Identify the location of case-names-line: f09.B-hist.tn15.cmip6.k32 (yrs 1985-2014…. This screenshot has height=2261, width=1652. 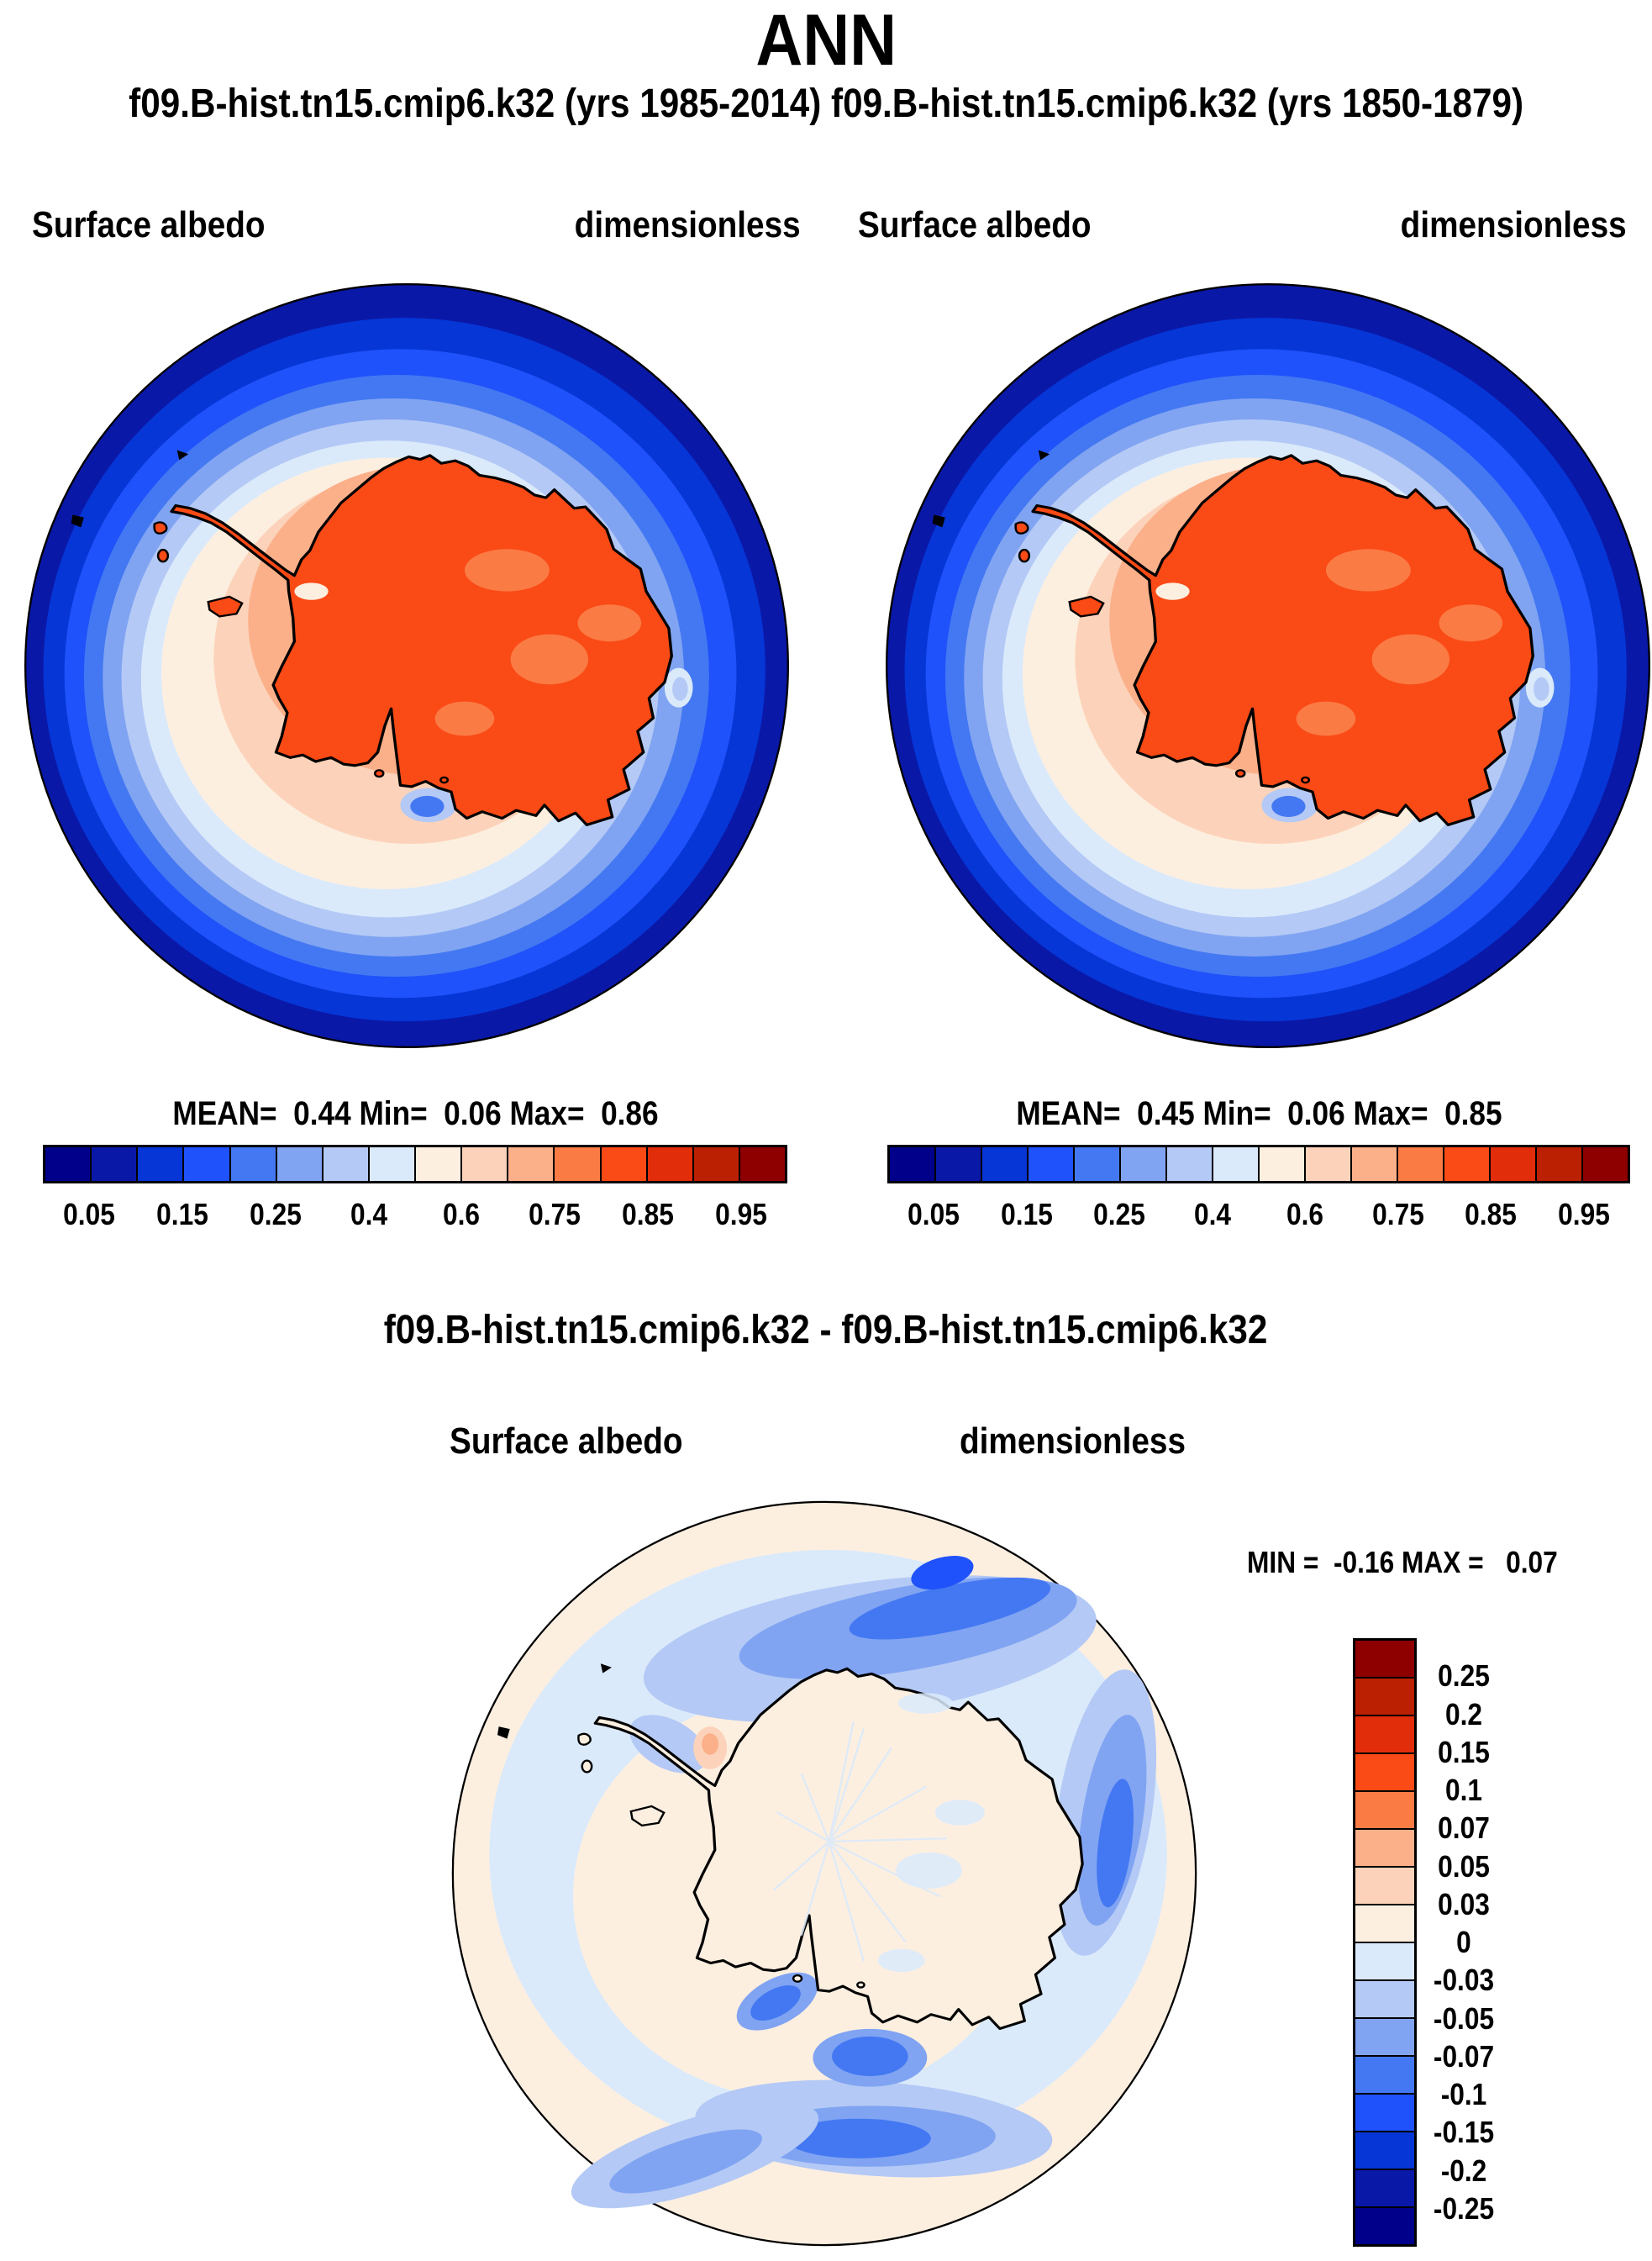
(826, 105).